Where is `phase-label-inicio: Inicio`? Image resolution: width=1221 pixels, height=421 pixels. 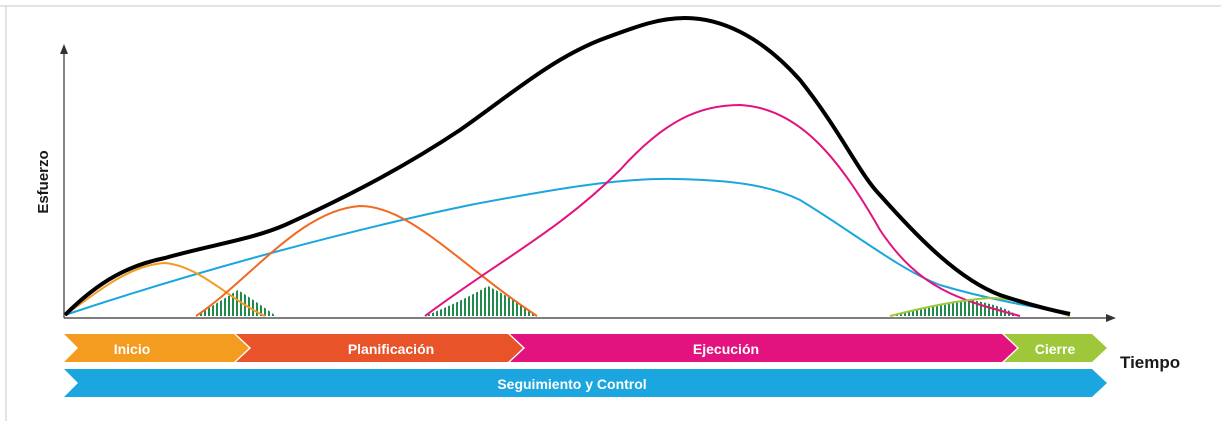 phase-label-inicio: Inicio is located at coordinates (132, 349).